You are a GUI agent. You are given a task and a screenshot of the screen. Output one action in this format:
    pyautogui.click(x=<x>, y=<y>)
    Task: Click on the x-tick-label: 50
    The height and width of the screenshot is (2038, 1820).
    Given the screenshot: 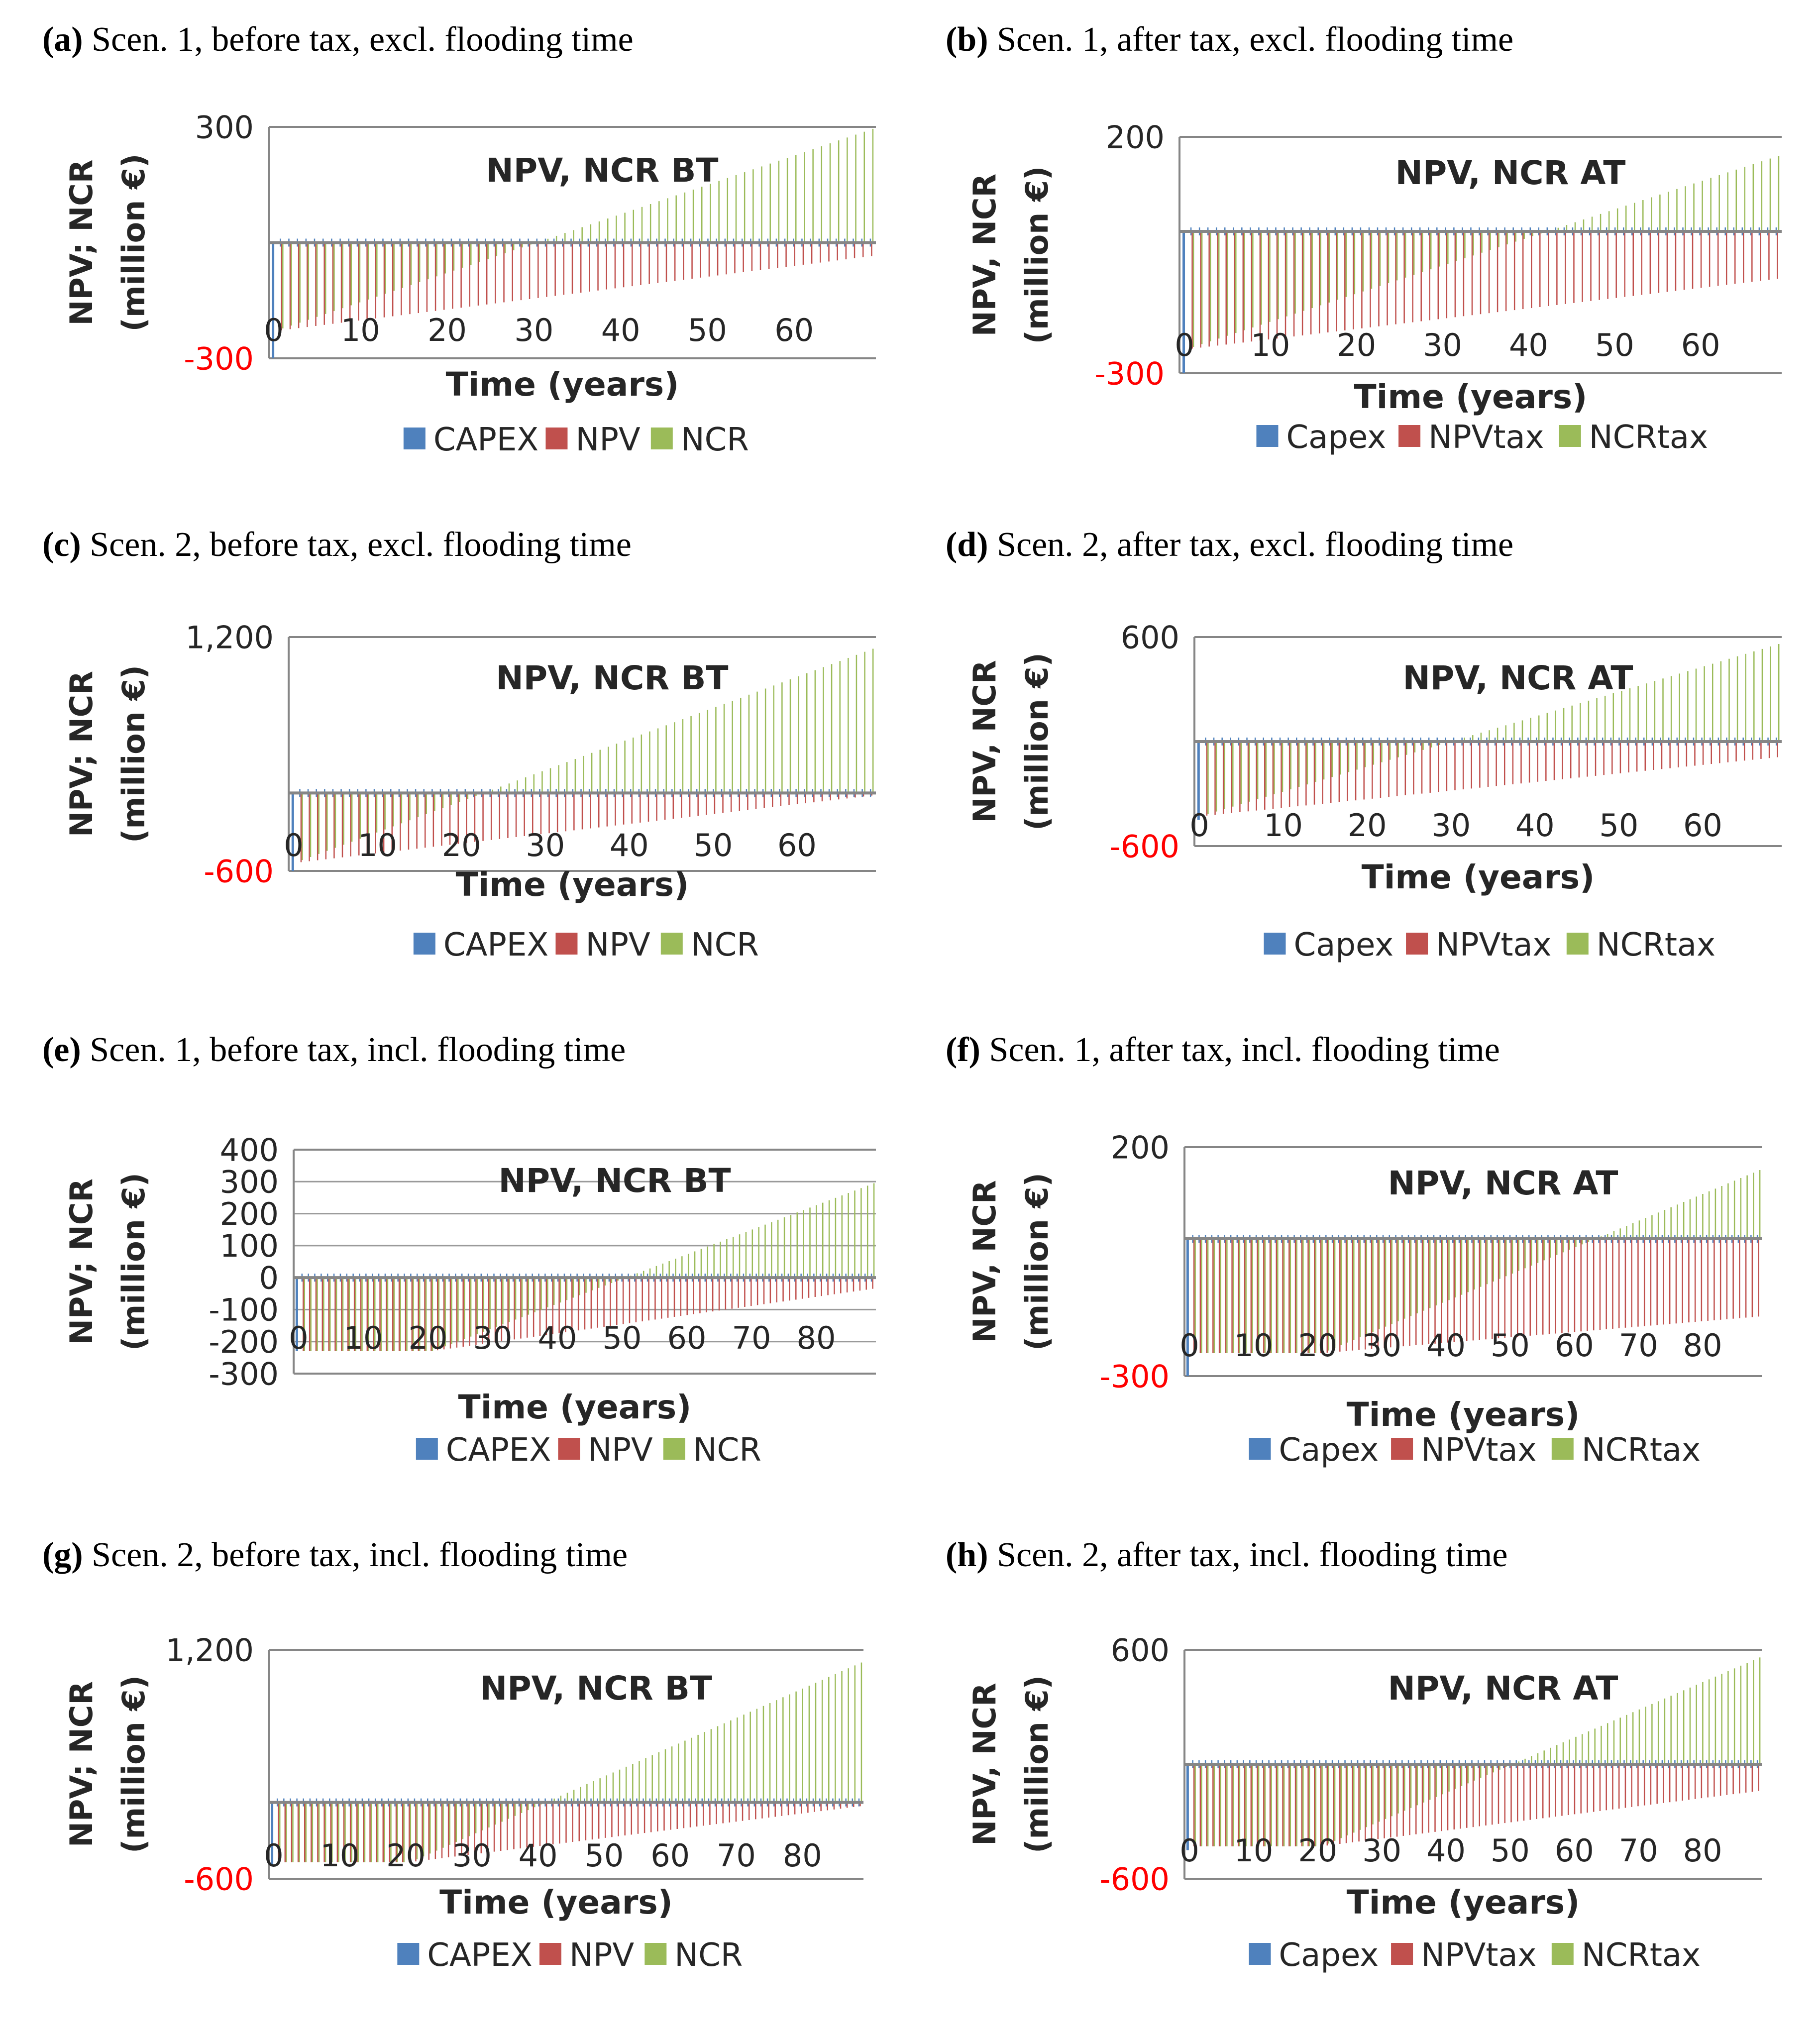 What is the action you would take?
    pyautogui.click(x=707, y=330)
    